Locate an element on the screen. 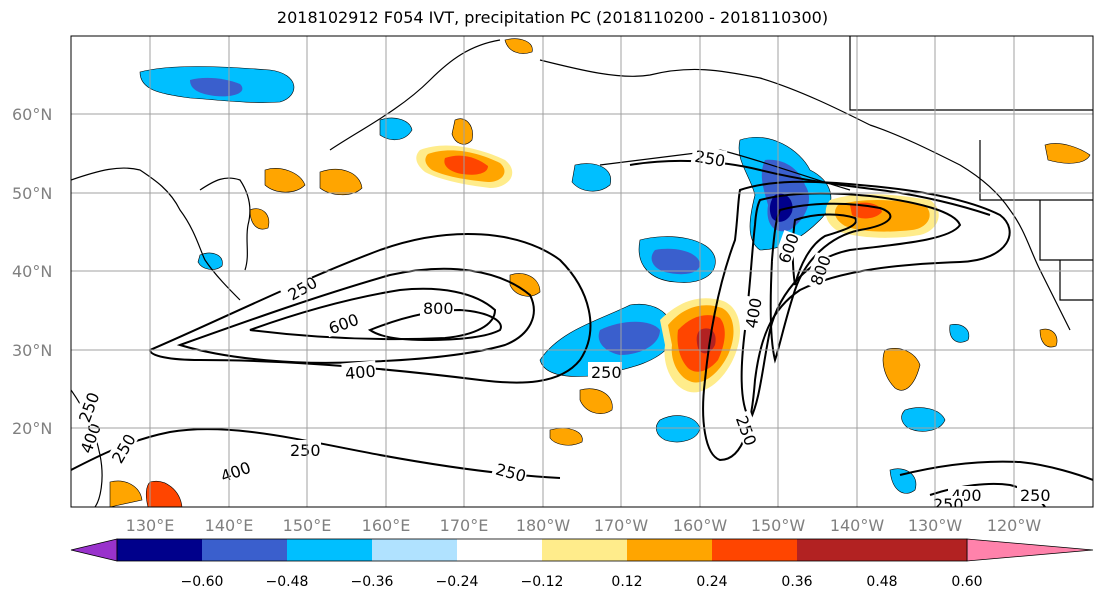 This screenshot has height=601, width=1105. lon-tick-label: 150°W is located at coordinates (778, 525).